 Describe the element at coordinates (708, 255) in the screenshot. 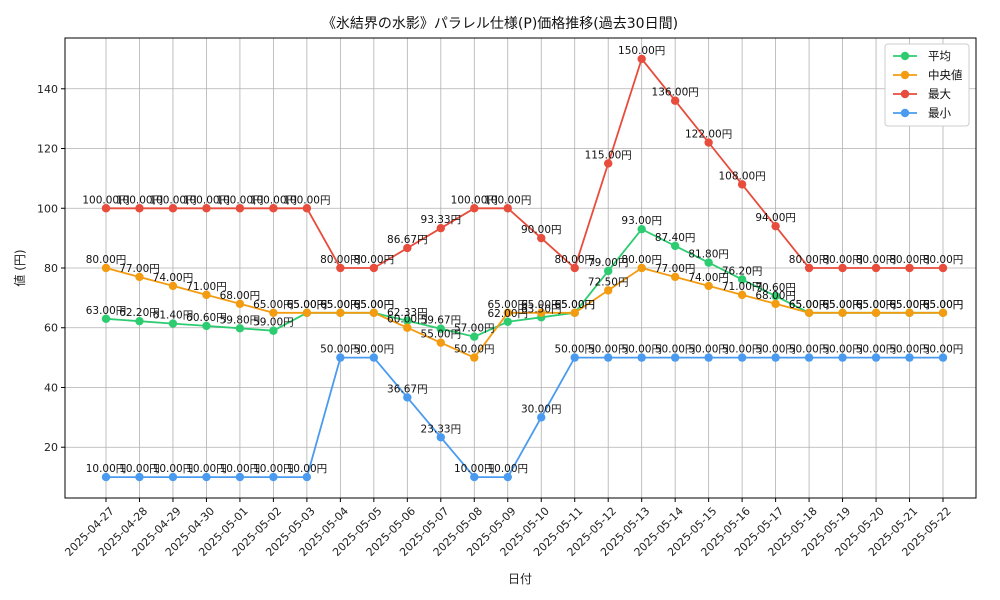

I see `data-label: 81.80円` at that location.